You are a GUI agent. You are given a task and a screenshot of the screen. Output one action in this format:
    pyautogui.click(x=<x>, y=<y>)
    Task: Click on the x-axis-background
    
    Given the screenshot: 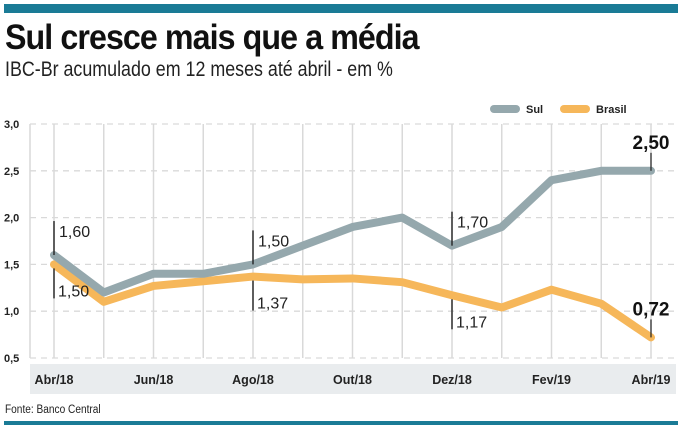 What is the action you would take?
    pyautogui.click(x=353, y=379)
    